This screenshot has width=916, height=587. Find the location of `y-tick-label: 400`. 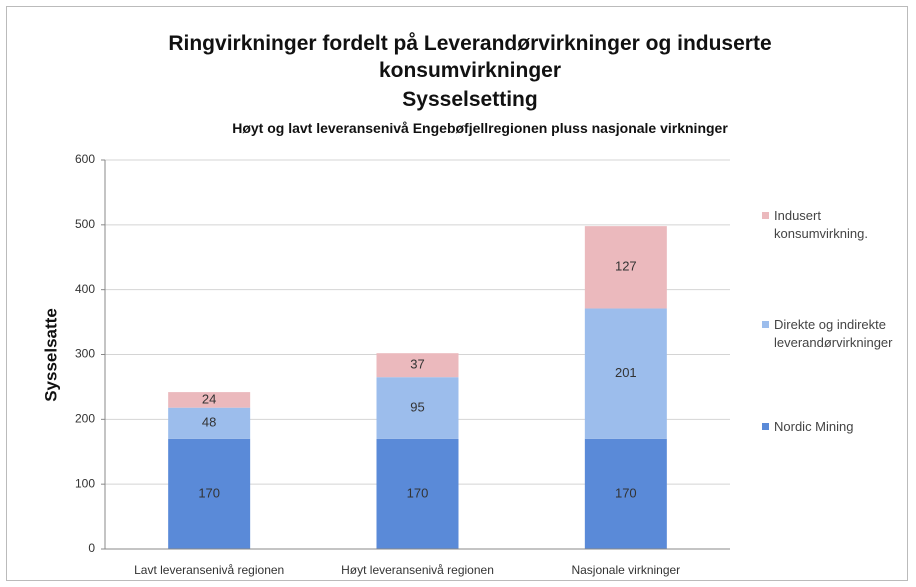

y-tick-label: 400 is located at coordinates (85, 289).